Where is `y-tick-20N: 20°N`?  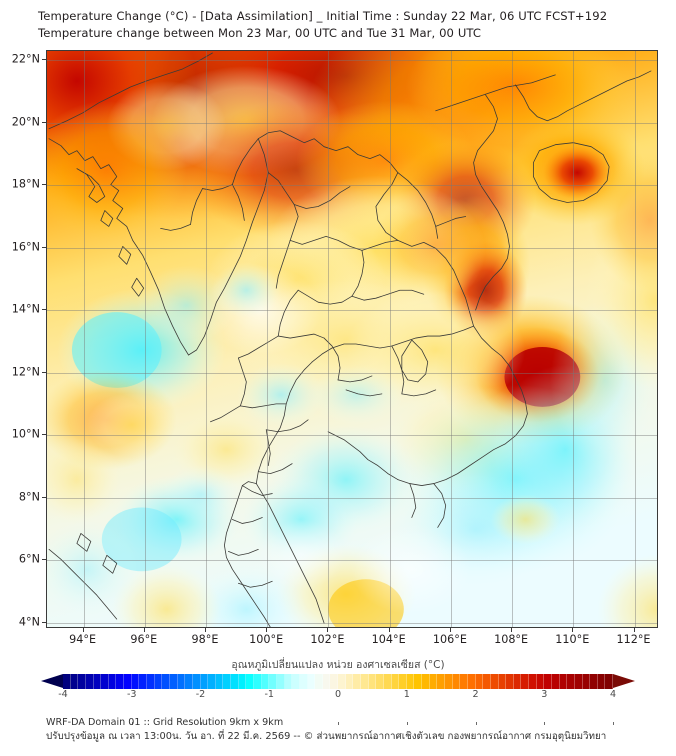 y-tick-20N: 20°N is located at coordinates (25, 122).